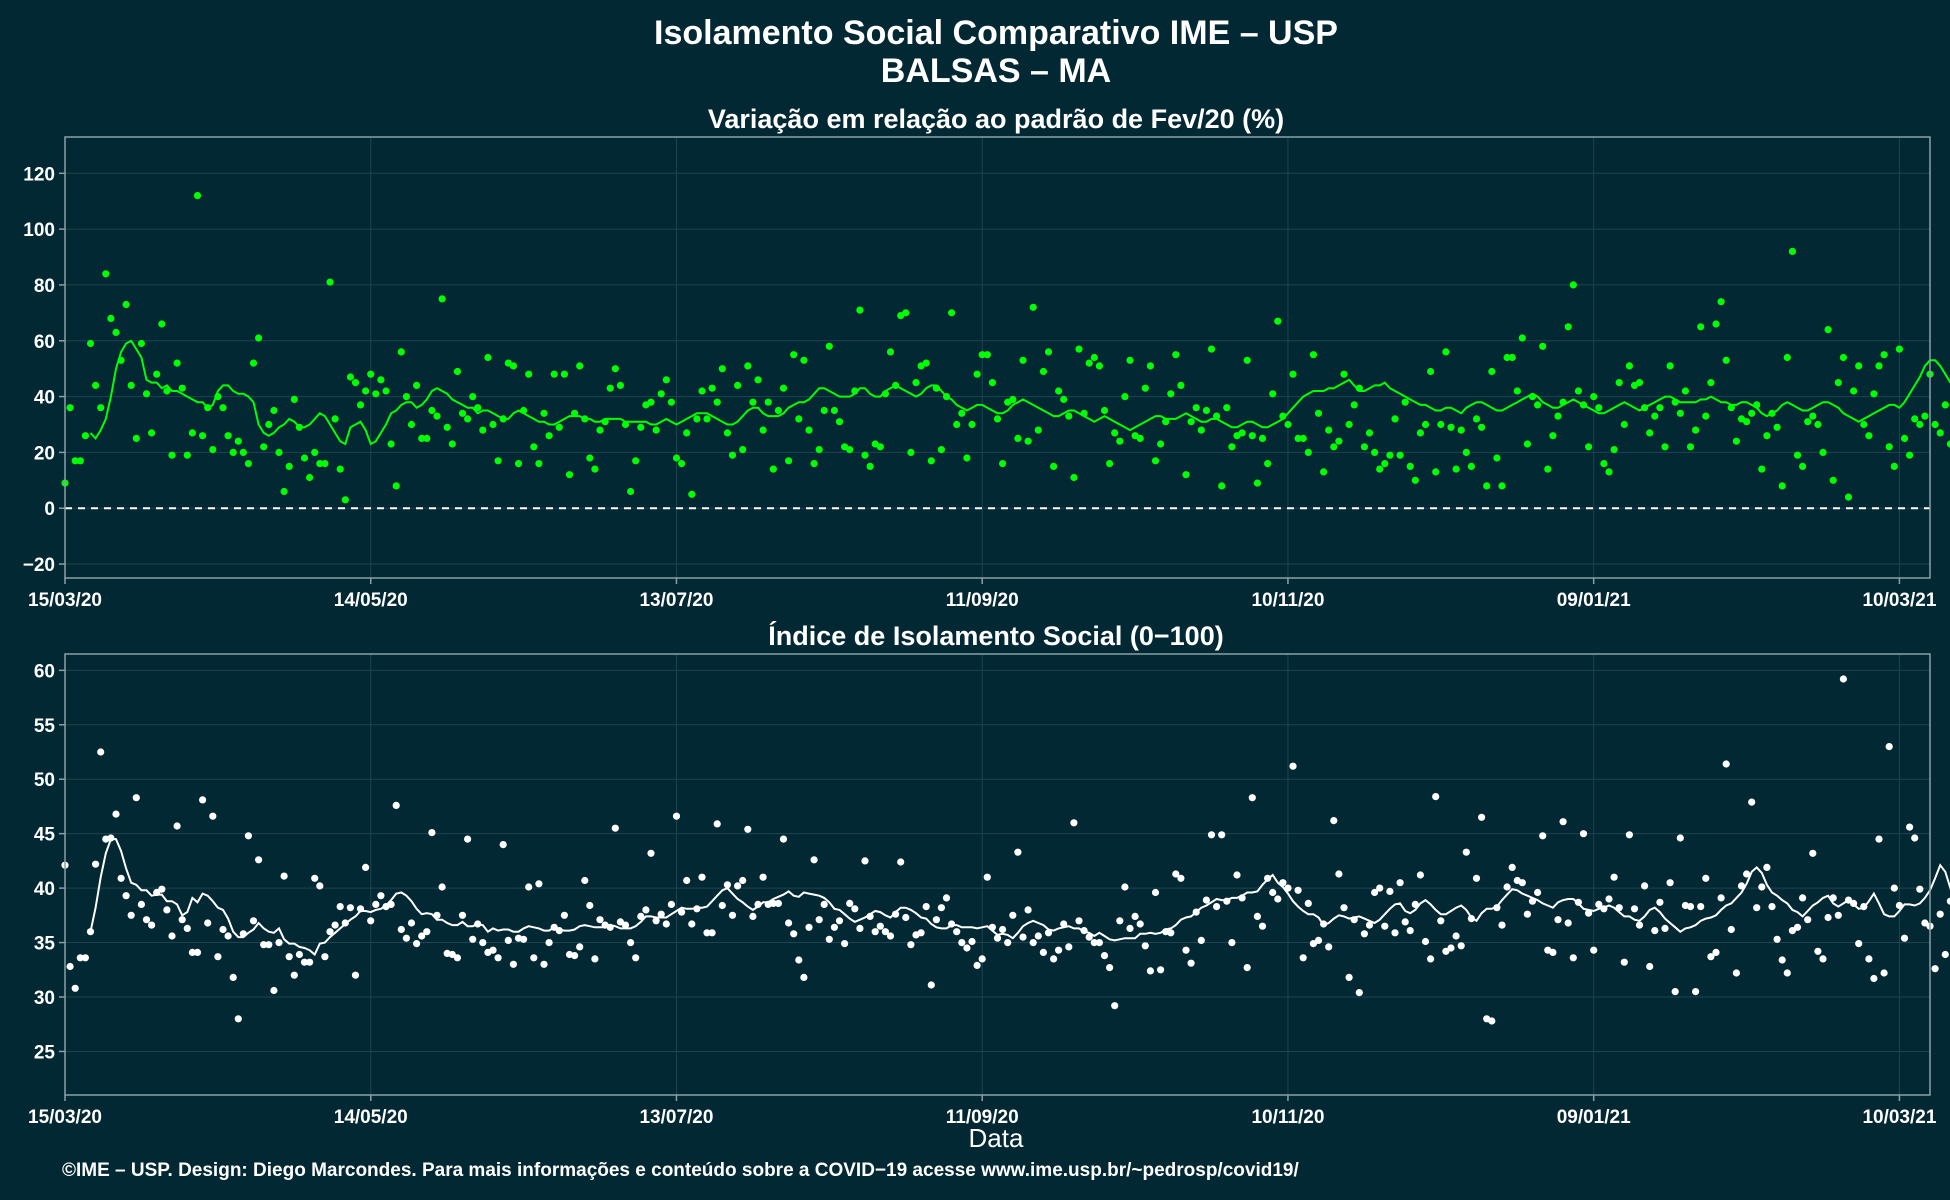  Describe the element at coordinates (371, 600) in the screenshot. I see `x-tick-label: 14/05/20` at that location.